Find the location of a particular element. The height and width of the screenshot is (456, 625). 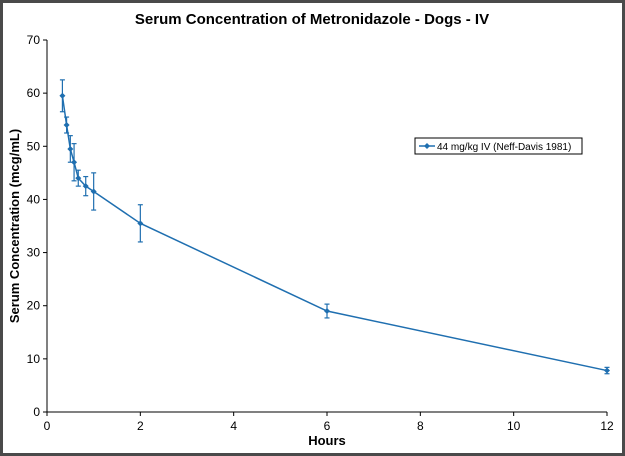

x-tick-label: 8 is located at coordinates (420, 426).